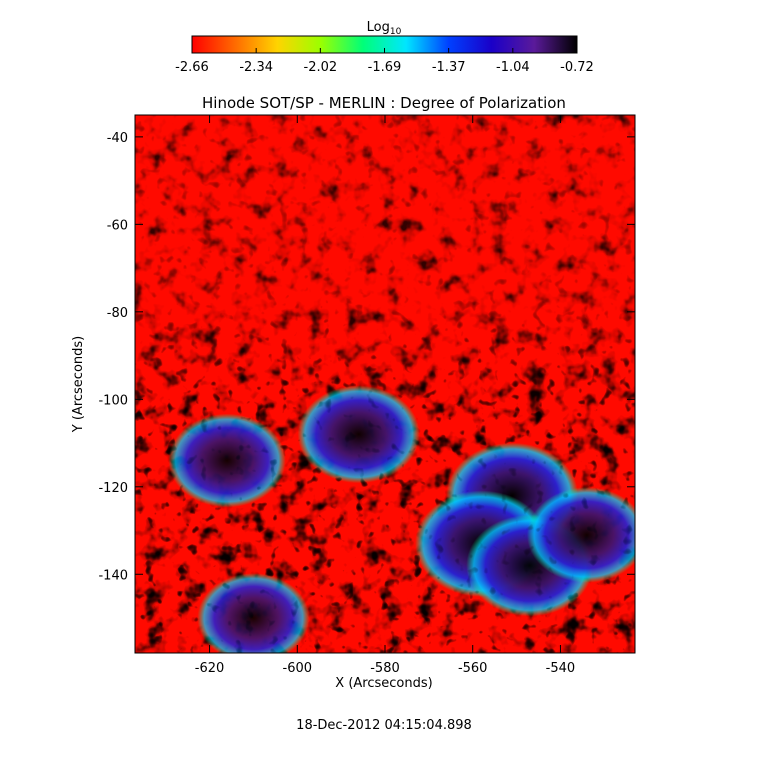 This screenshot has width=768, height=768. I want to click on x-tick-label: -580, so click(385, 668).